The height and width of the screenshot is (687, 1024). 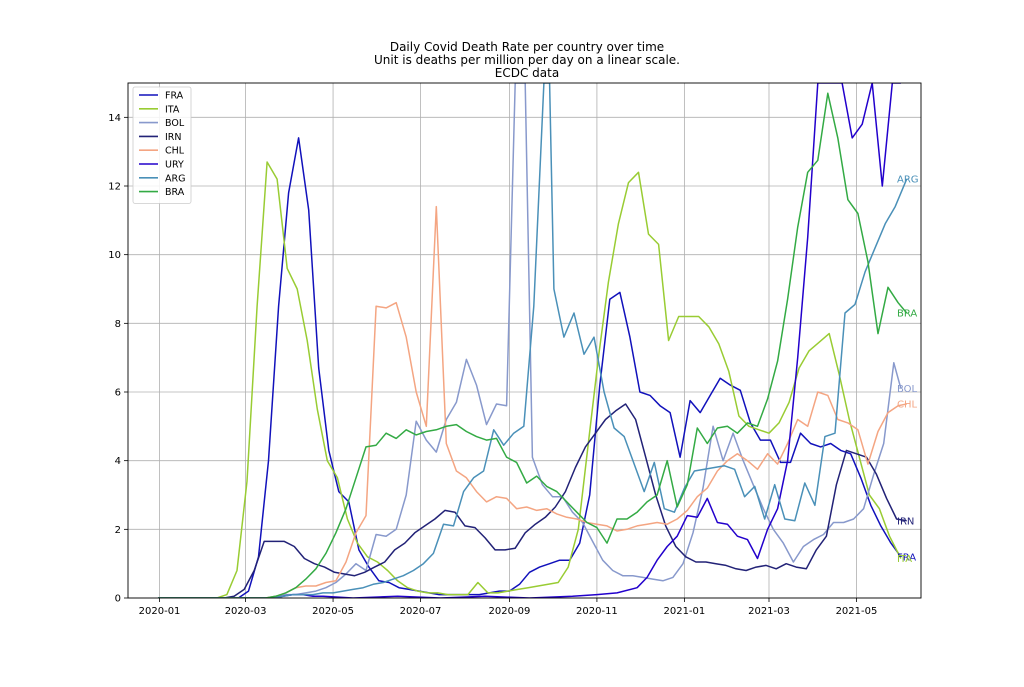 What do you see at coordinates (527, 73) in the screenshot?
I see `title-line-3: ECDC data` at bounding box center [527, 73].